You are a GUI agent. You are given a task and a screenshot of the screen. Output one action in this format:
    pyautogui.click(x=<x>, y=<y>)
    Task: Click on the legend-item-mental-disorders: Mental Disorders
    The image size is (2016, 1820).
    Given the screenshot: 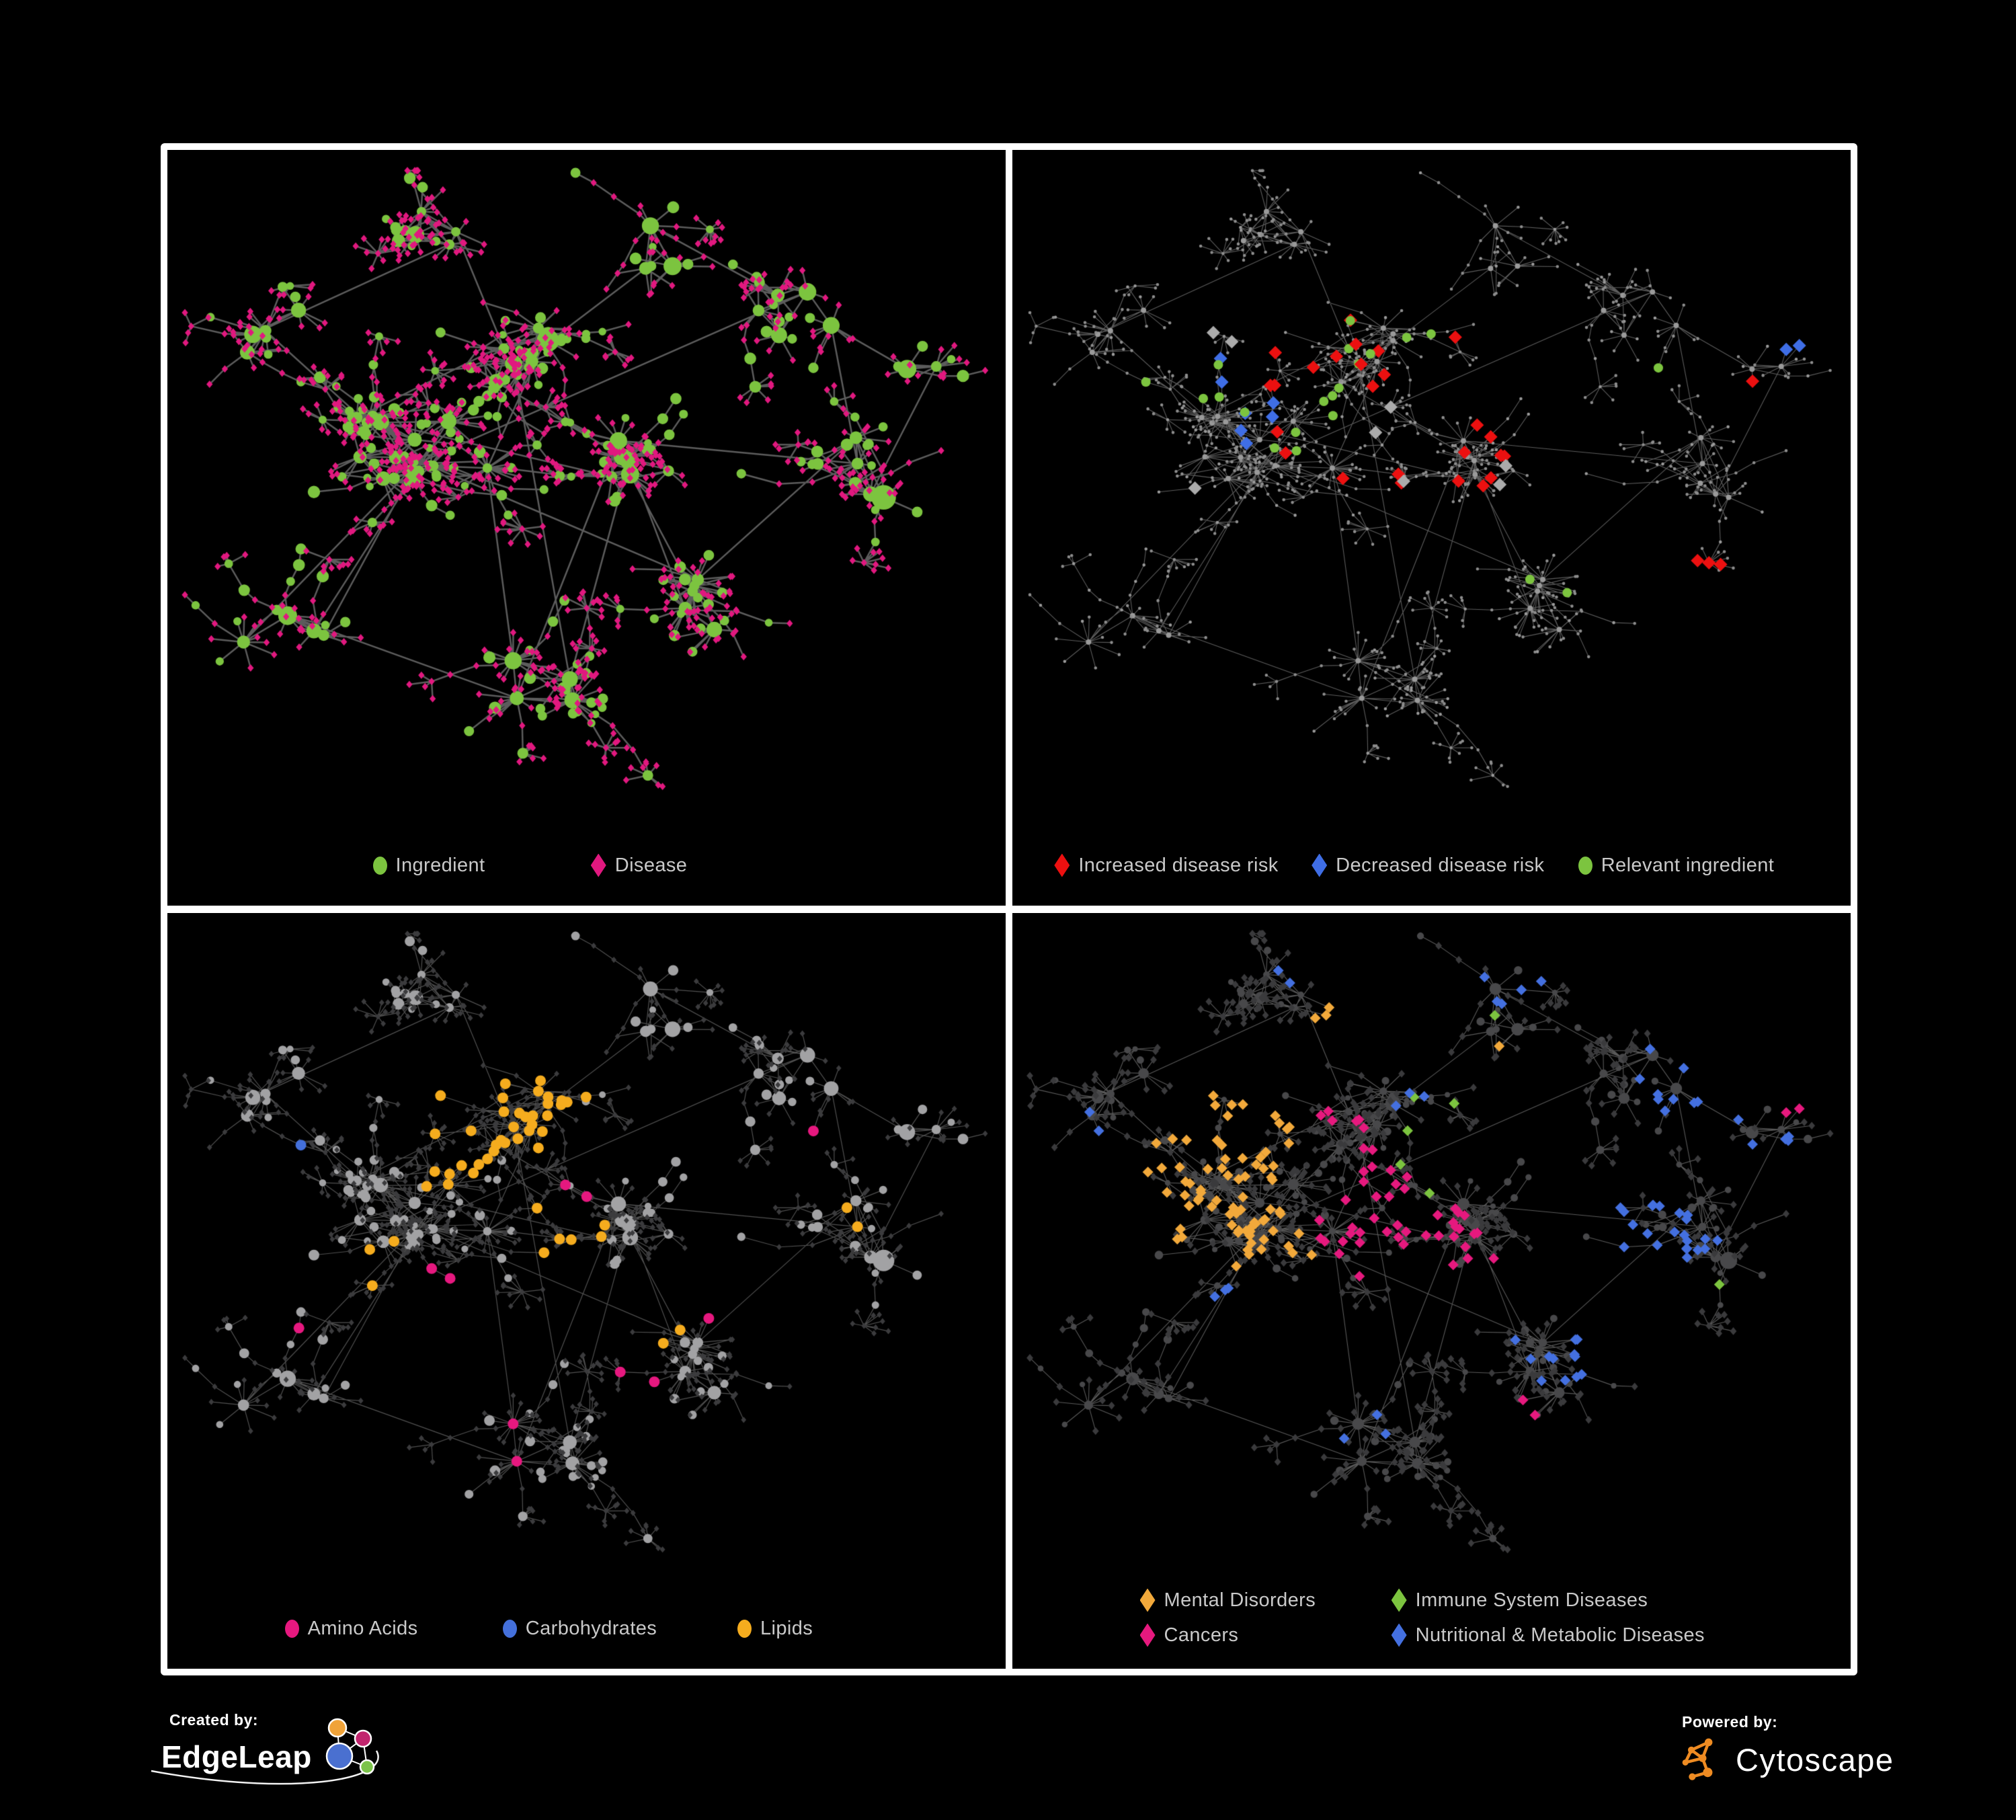 What is the action you would take?
    pyautogui.click(x=1227, y=1600)
    